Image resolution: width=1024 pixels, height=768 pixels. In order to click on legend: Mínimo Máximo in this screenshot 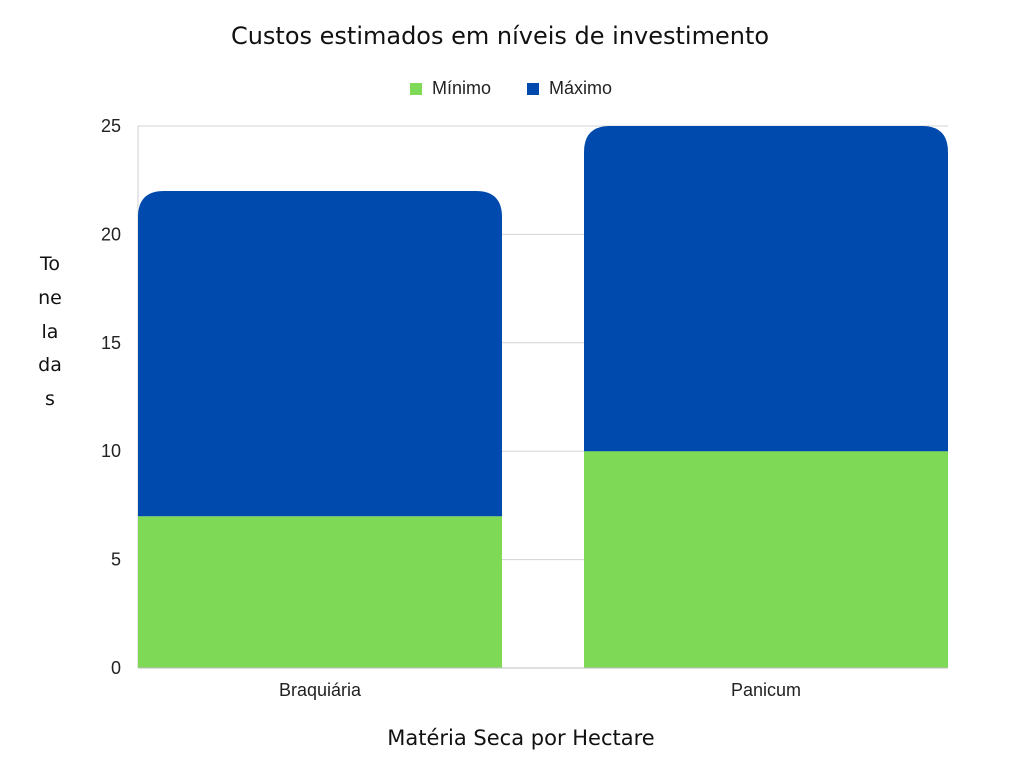, I will do `click(524, 88)`.